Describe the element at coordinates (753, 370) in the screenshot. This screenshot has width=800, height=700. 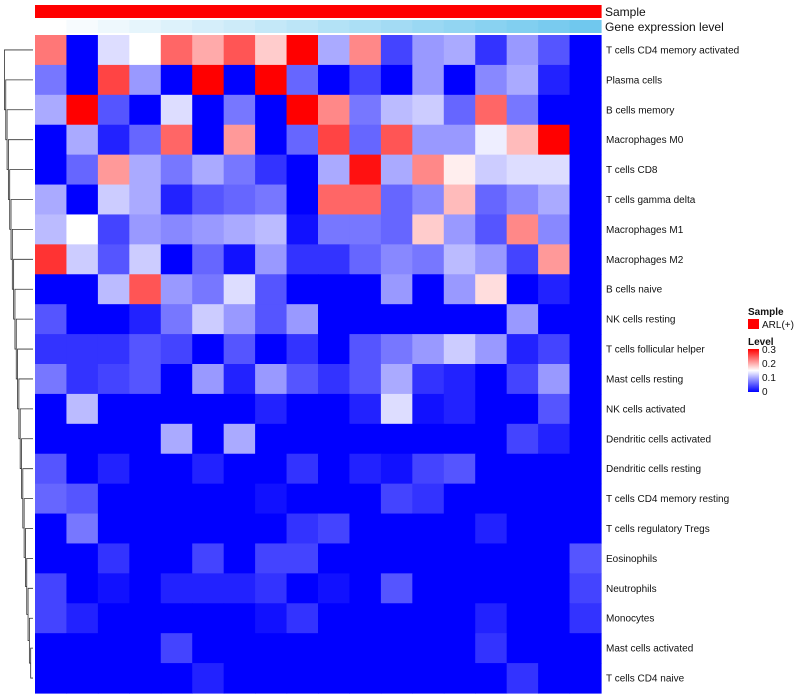
I see `legend-color-bar` at that location.